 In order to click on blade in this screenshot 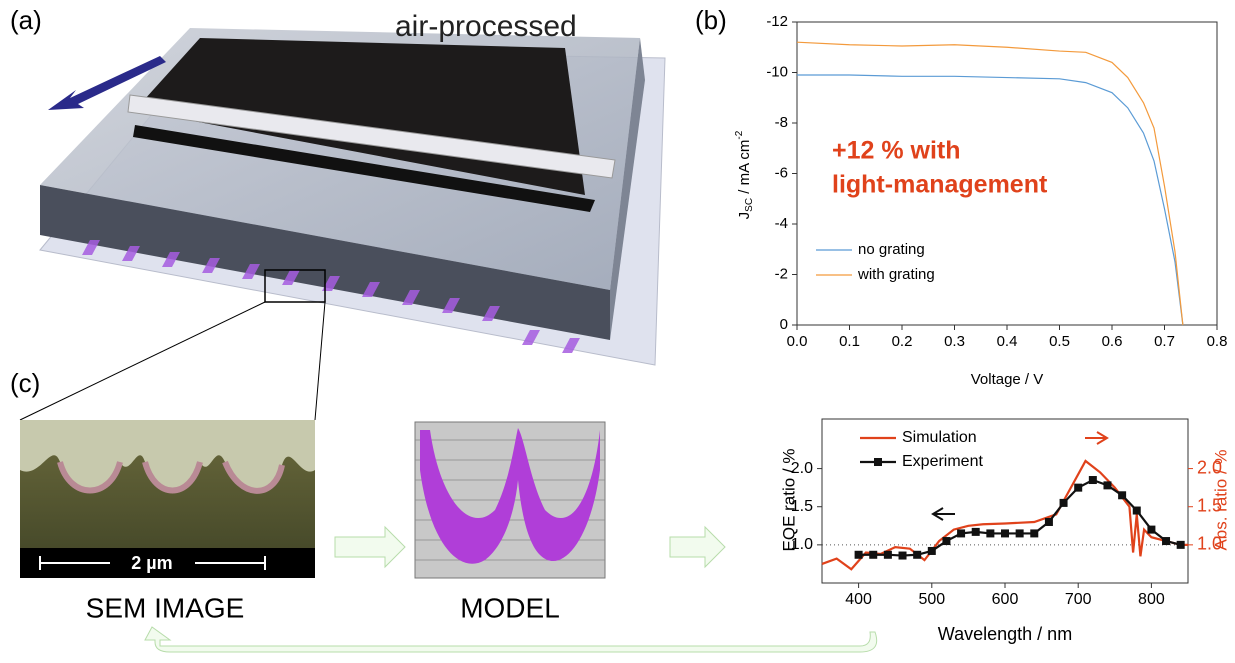, I will do `click(371, 136)`.